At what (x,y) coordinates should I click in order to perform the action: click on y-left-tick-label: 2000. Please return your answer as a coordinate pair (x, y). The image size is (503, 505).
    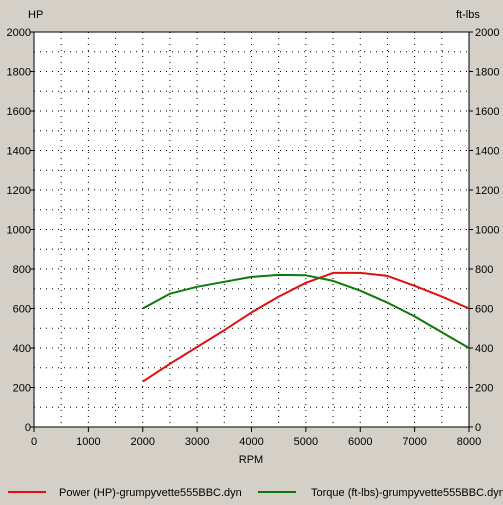
    Looking at the image, I should click on (19, 33).